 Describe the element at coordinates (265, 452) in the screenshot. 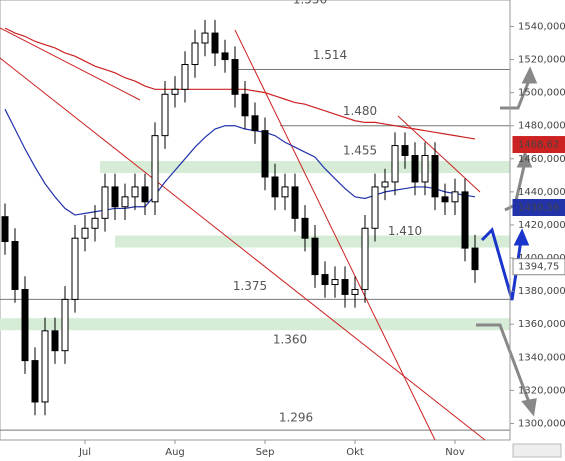

I see `x-tick-label: Sep` at that location.